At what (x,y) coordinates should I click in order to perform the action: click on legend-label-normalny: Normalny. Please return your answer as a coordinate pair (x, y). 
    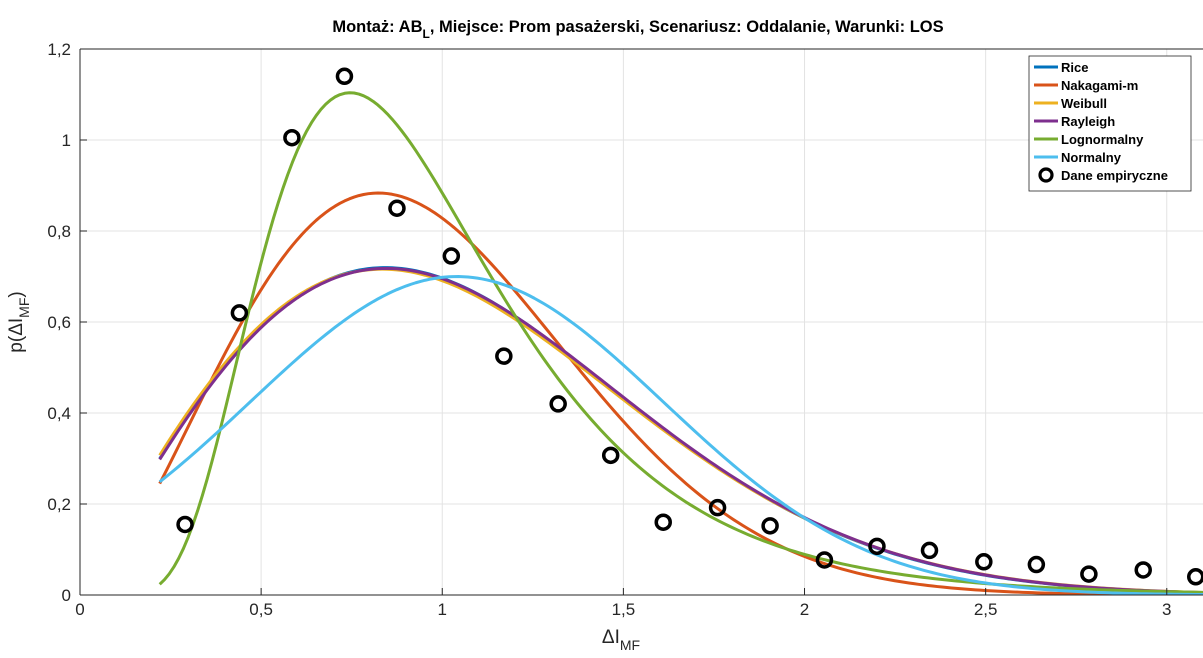
    Looking at the image, I should click on (1091, 157).